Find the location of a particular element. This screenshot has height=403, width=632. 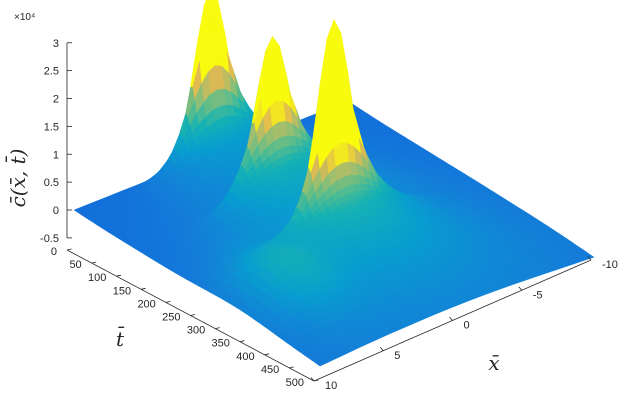

z-tick-label: 2 is located at coordinates (56, 100).